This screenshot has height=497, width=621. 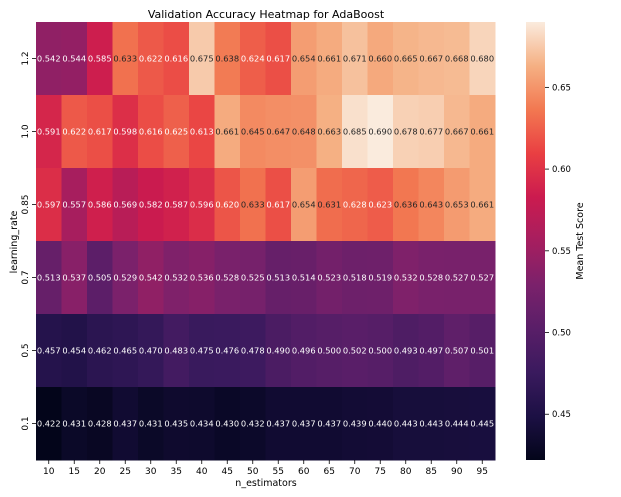 I want to click on cell-value-label: 0.620, so click(x=227, y=205).